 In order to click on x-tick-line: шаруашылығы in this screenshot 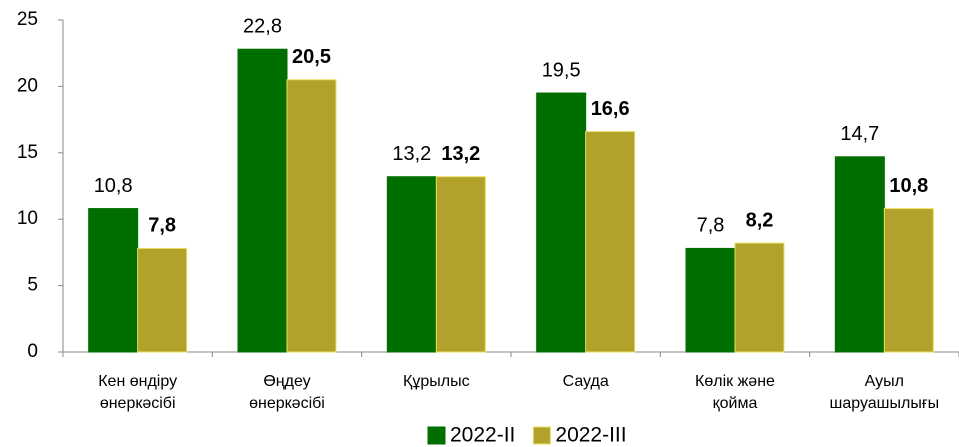, I will do `click(884, 403)`.